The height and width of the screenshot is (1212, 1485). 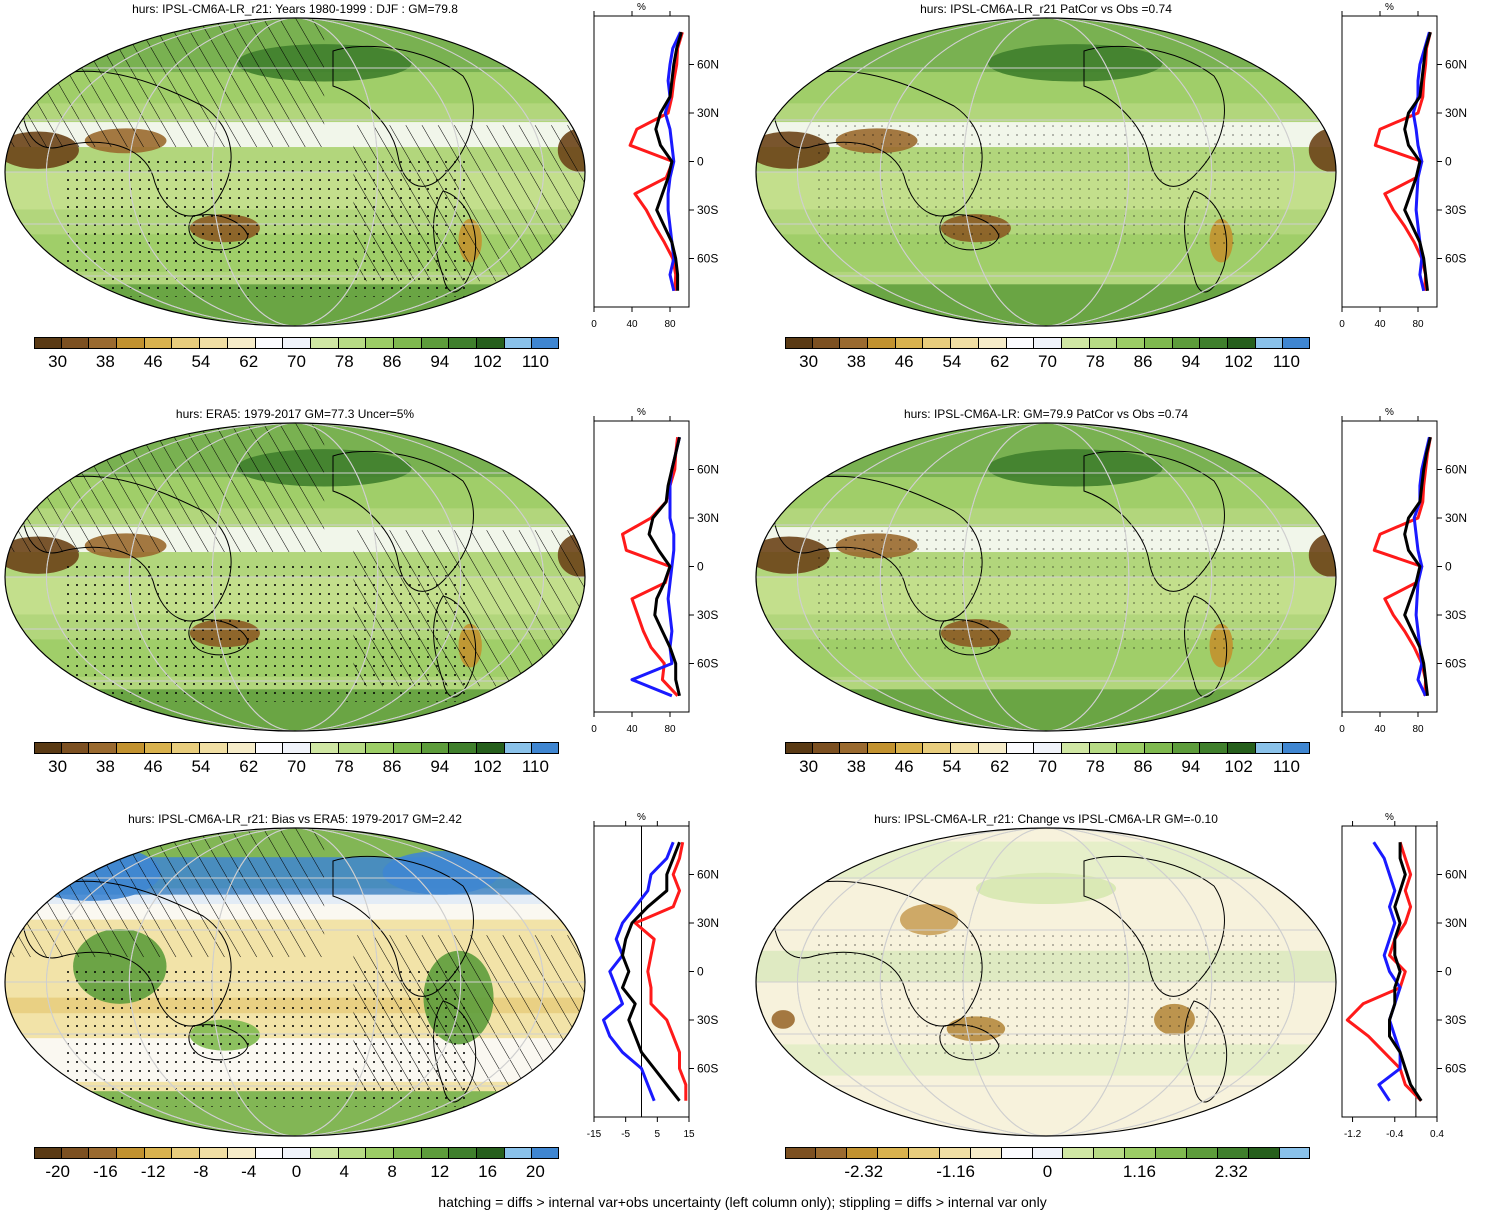 What do you see at coordinates (1456, 518) in the screenshot?
I see `profile-ytick-label: 30N` at bounding box center [1456, 518].